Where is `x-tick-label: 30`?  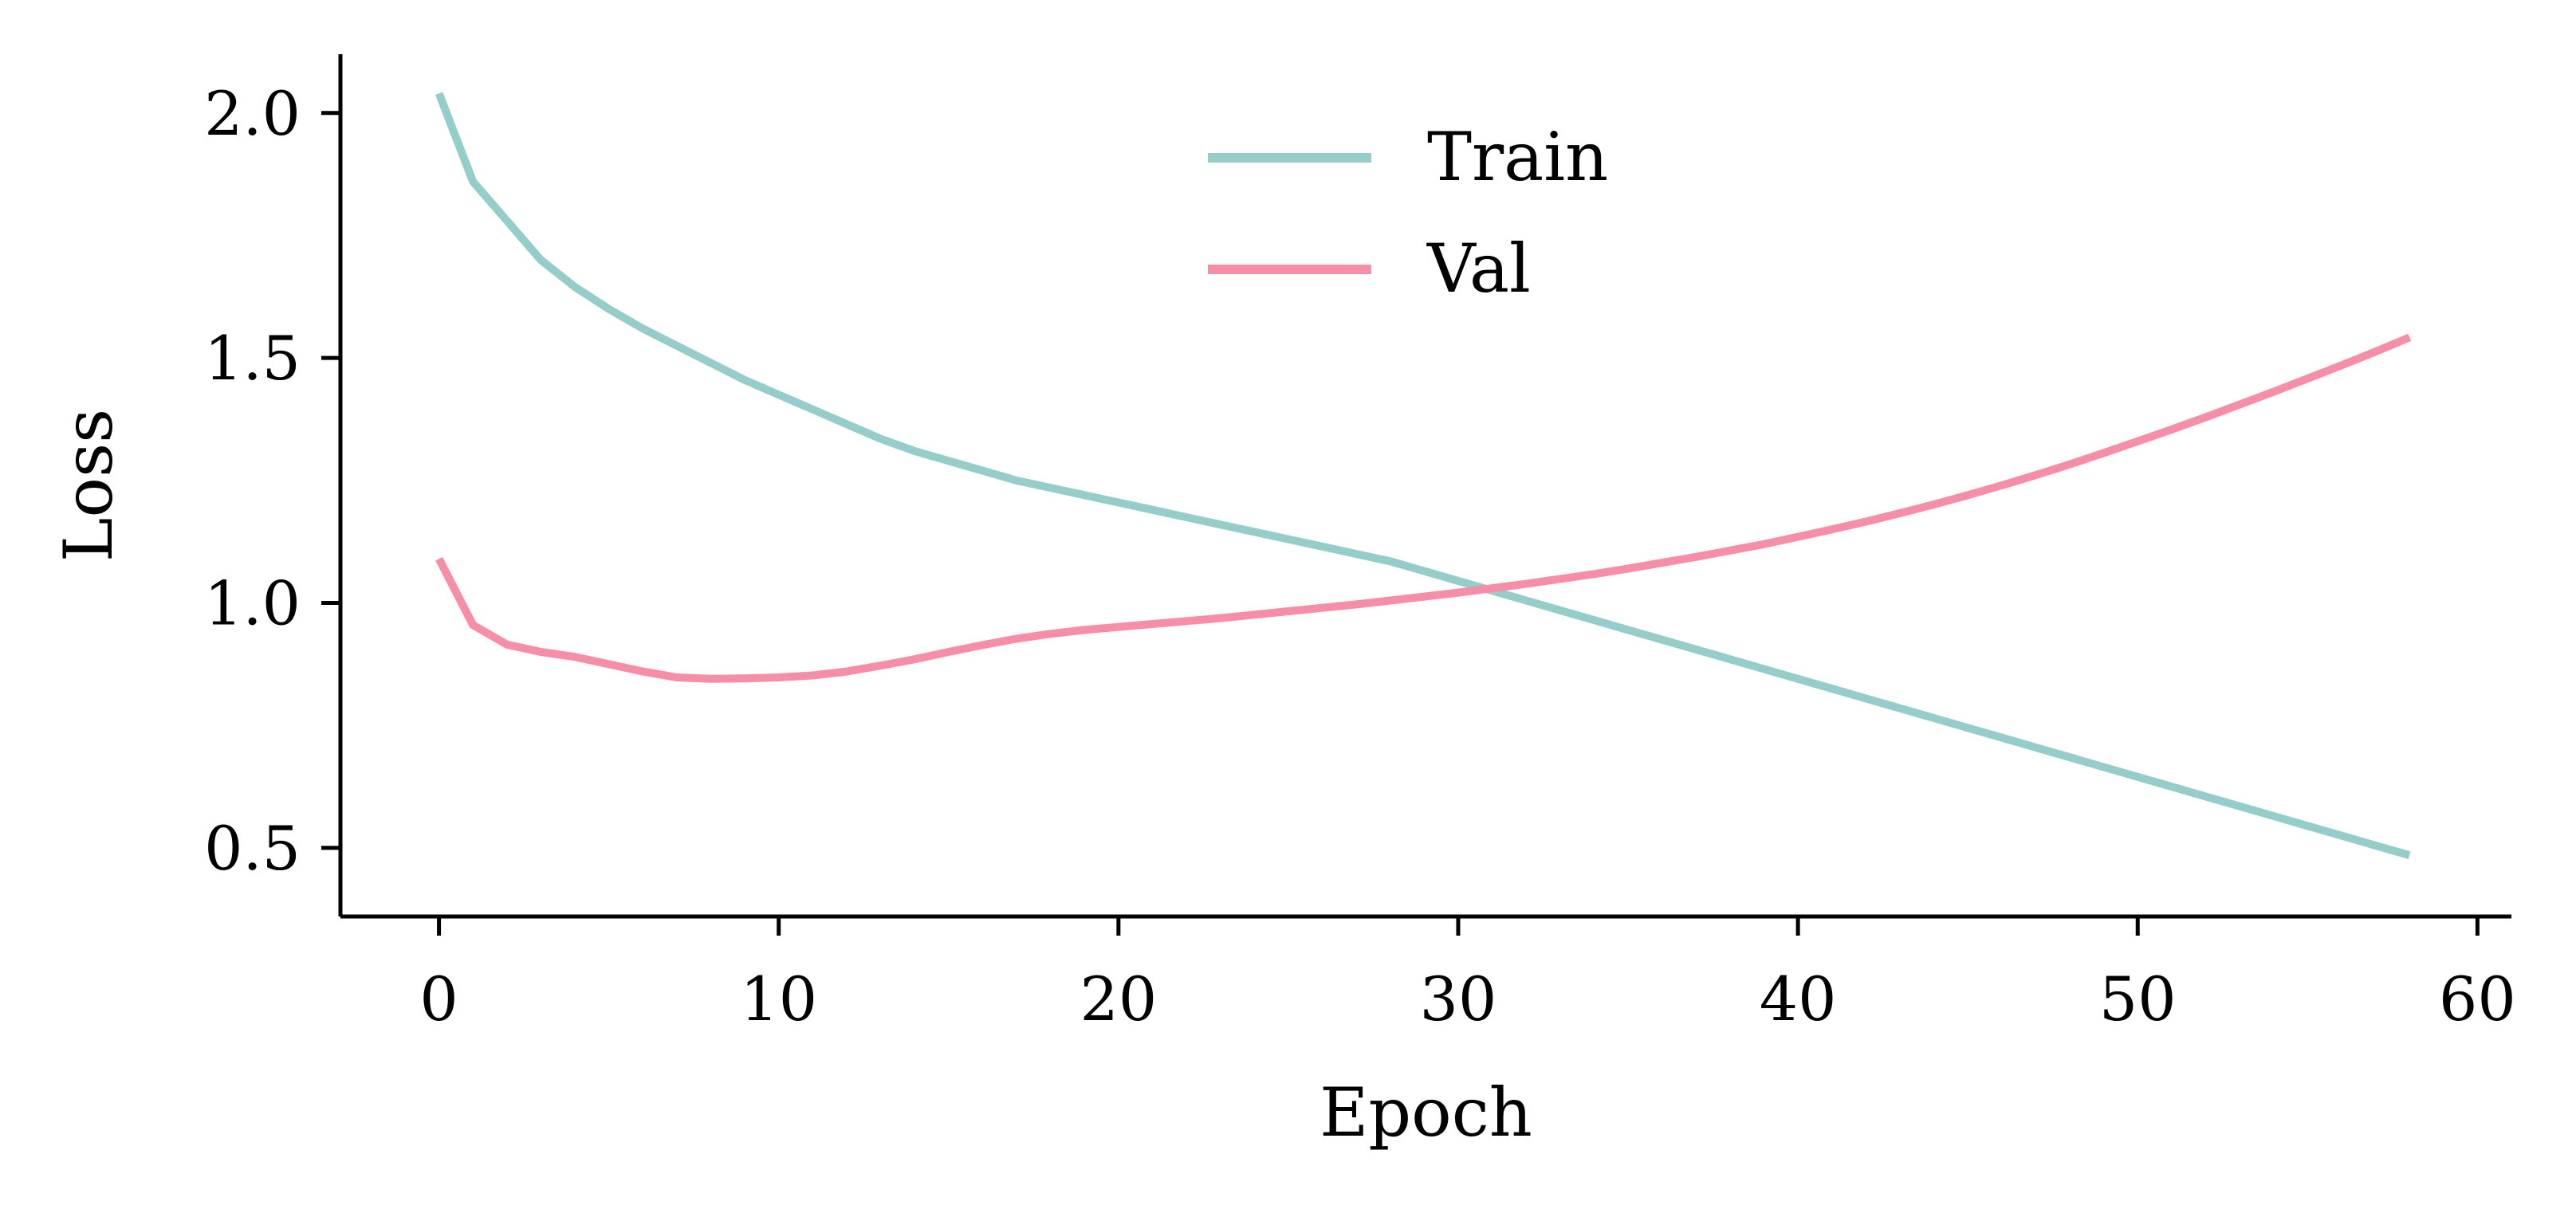 x-tick-label: 30 is located at coordinates (1459, 999).